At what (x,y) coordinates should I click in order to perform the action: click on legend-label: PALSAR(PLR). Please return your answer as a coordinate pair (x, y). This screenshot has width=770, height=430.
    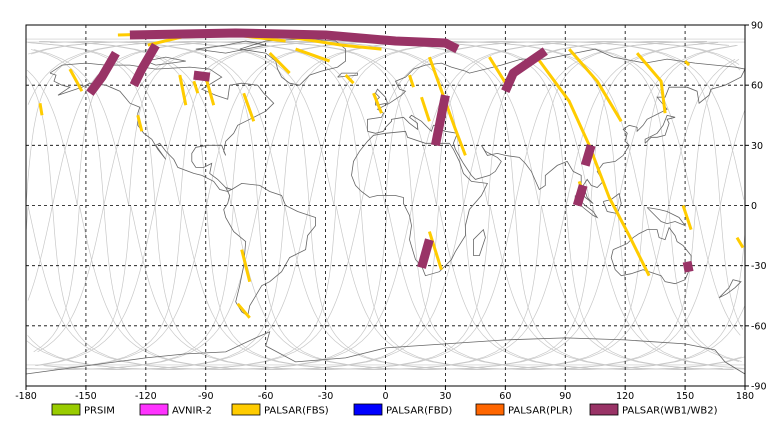
    Looking at the image, I should click on (540, 411).